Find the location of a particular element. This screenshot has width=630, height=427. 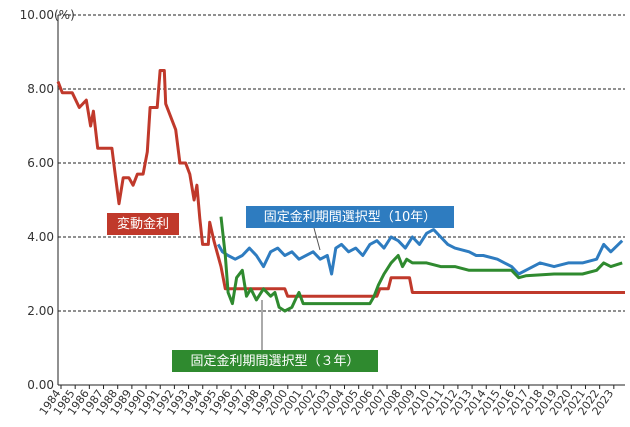

legend-label: 固定金利期間選択型（10年） is located at coordinates (350, 217).